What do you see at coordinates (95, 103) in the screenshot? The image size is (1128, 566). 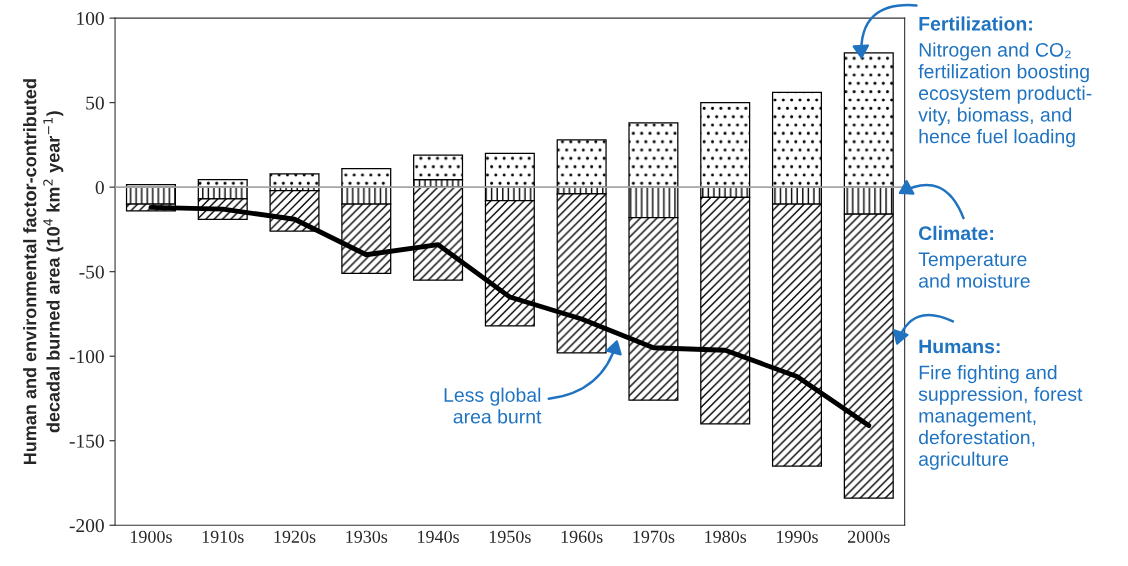 I see `y-tick-label: 50` at bounding box center [95, 103].